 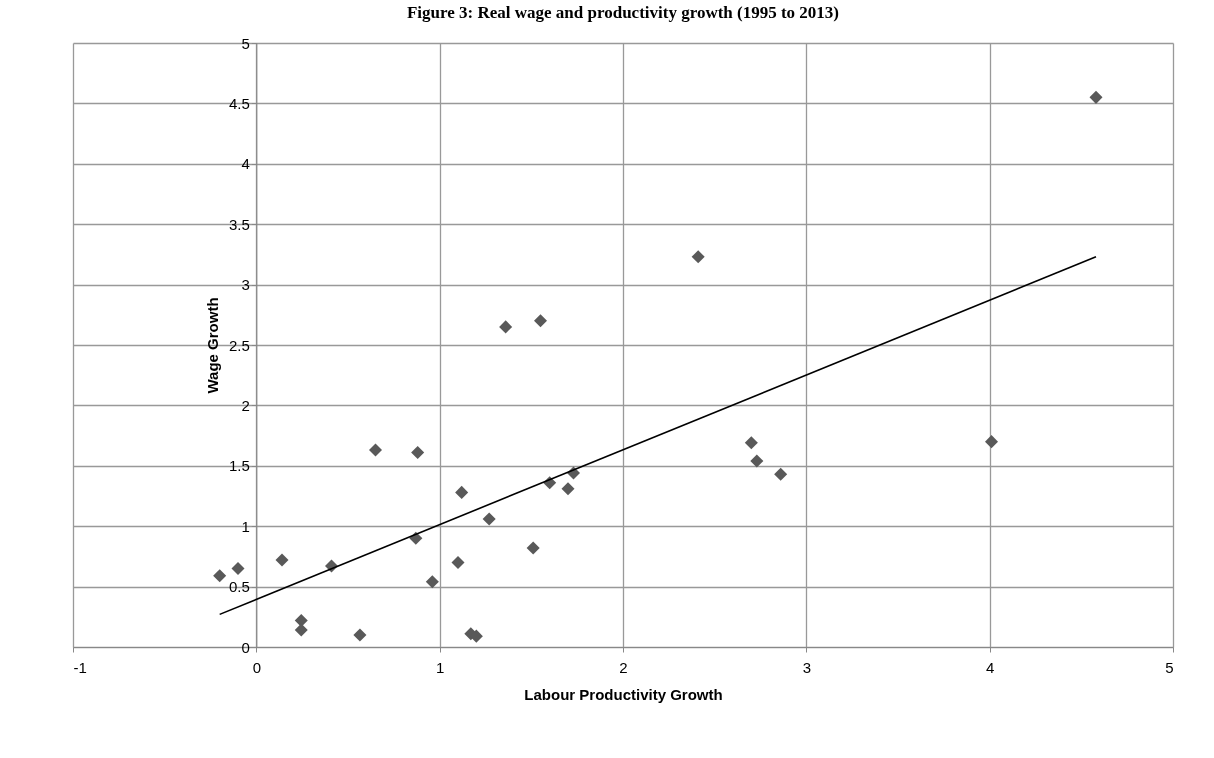 What do you see at coordinates (245, 647) in the screenshot?
I see `y-tick-label: 0` at bounding box center [245, 647].